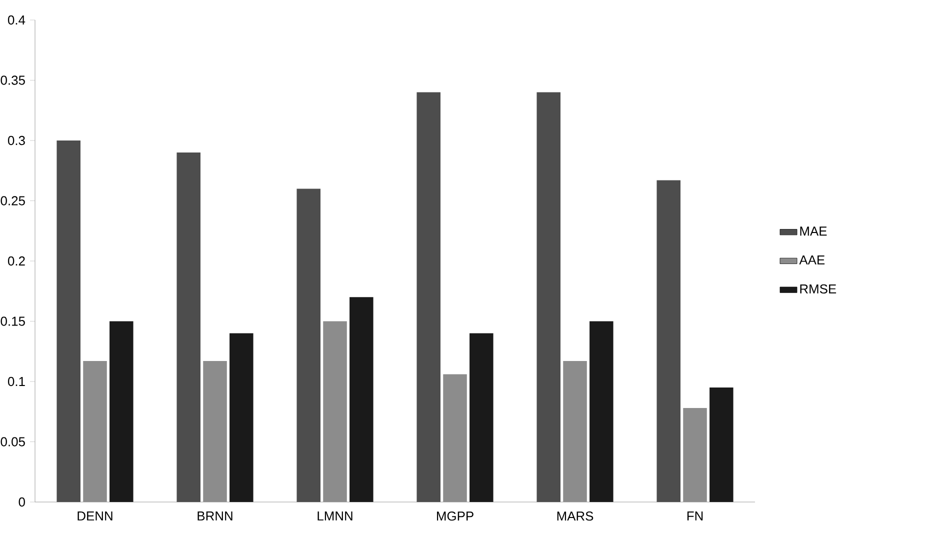 This screenshot has width=930, height=546. I want to click on legend-label: MAE, so click(813, 231).